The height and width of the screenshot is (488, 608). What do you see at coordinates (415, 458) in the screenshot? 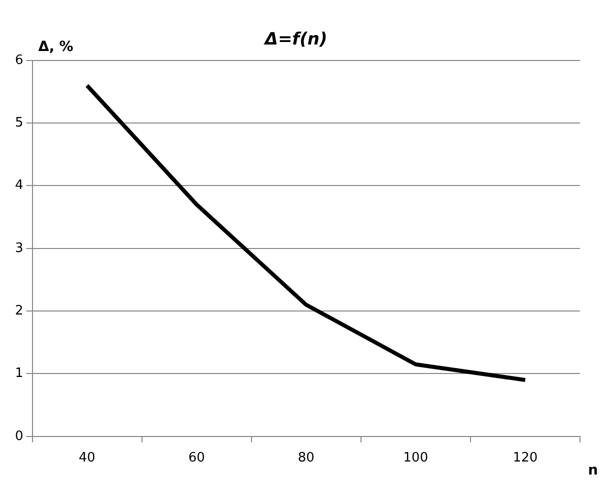
I see `x-tick-label: 100` at bounding box center [415, 458].